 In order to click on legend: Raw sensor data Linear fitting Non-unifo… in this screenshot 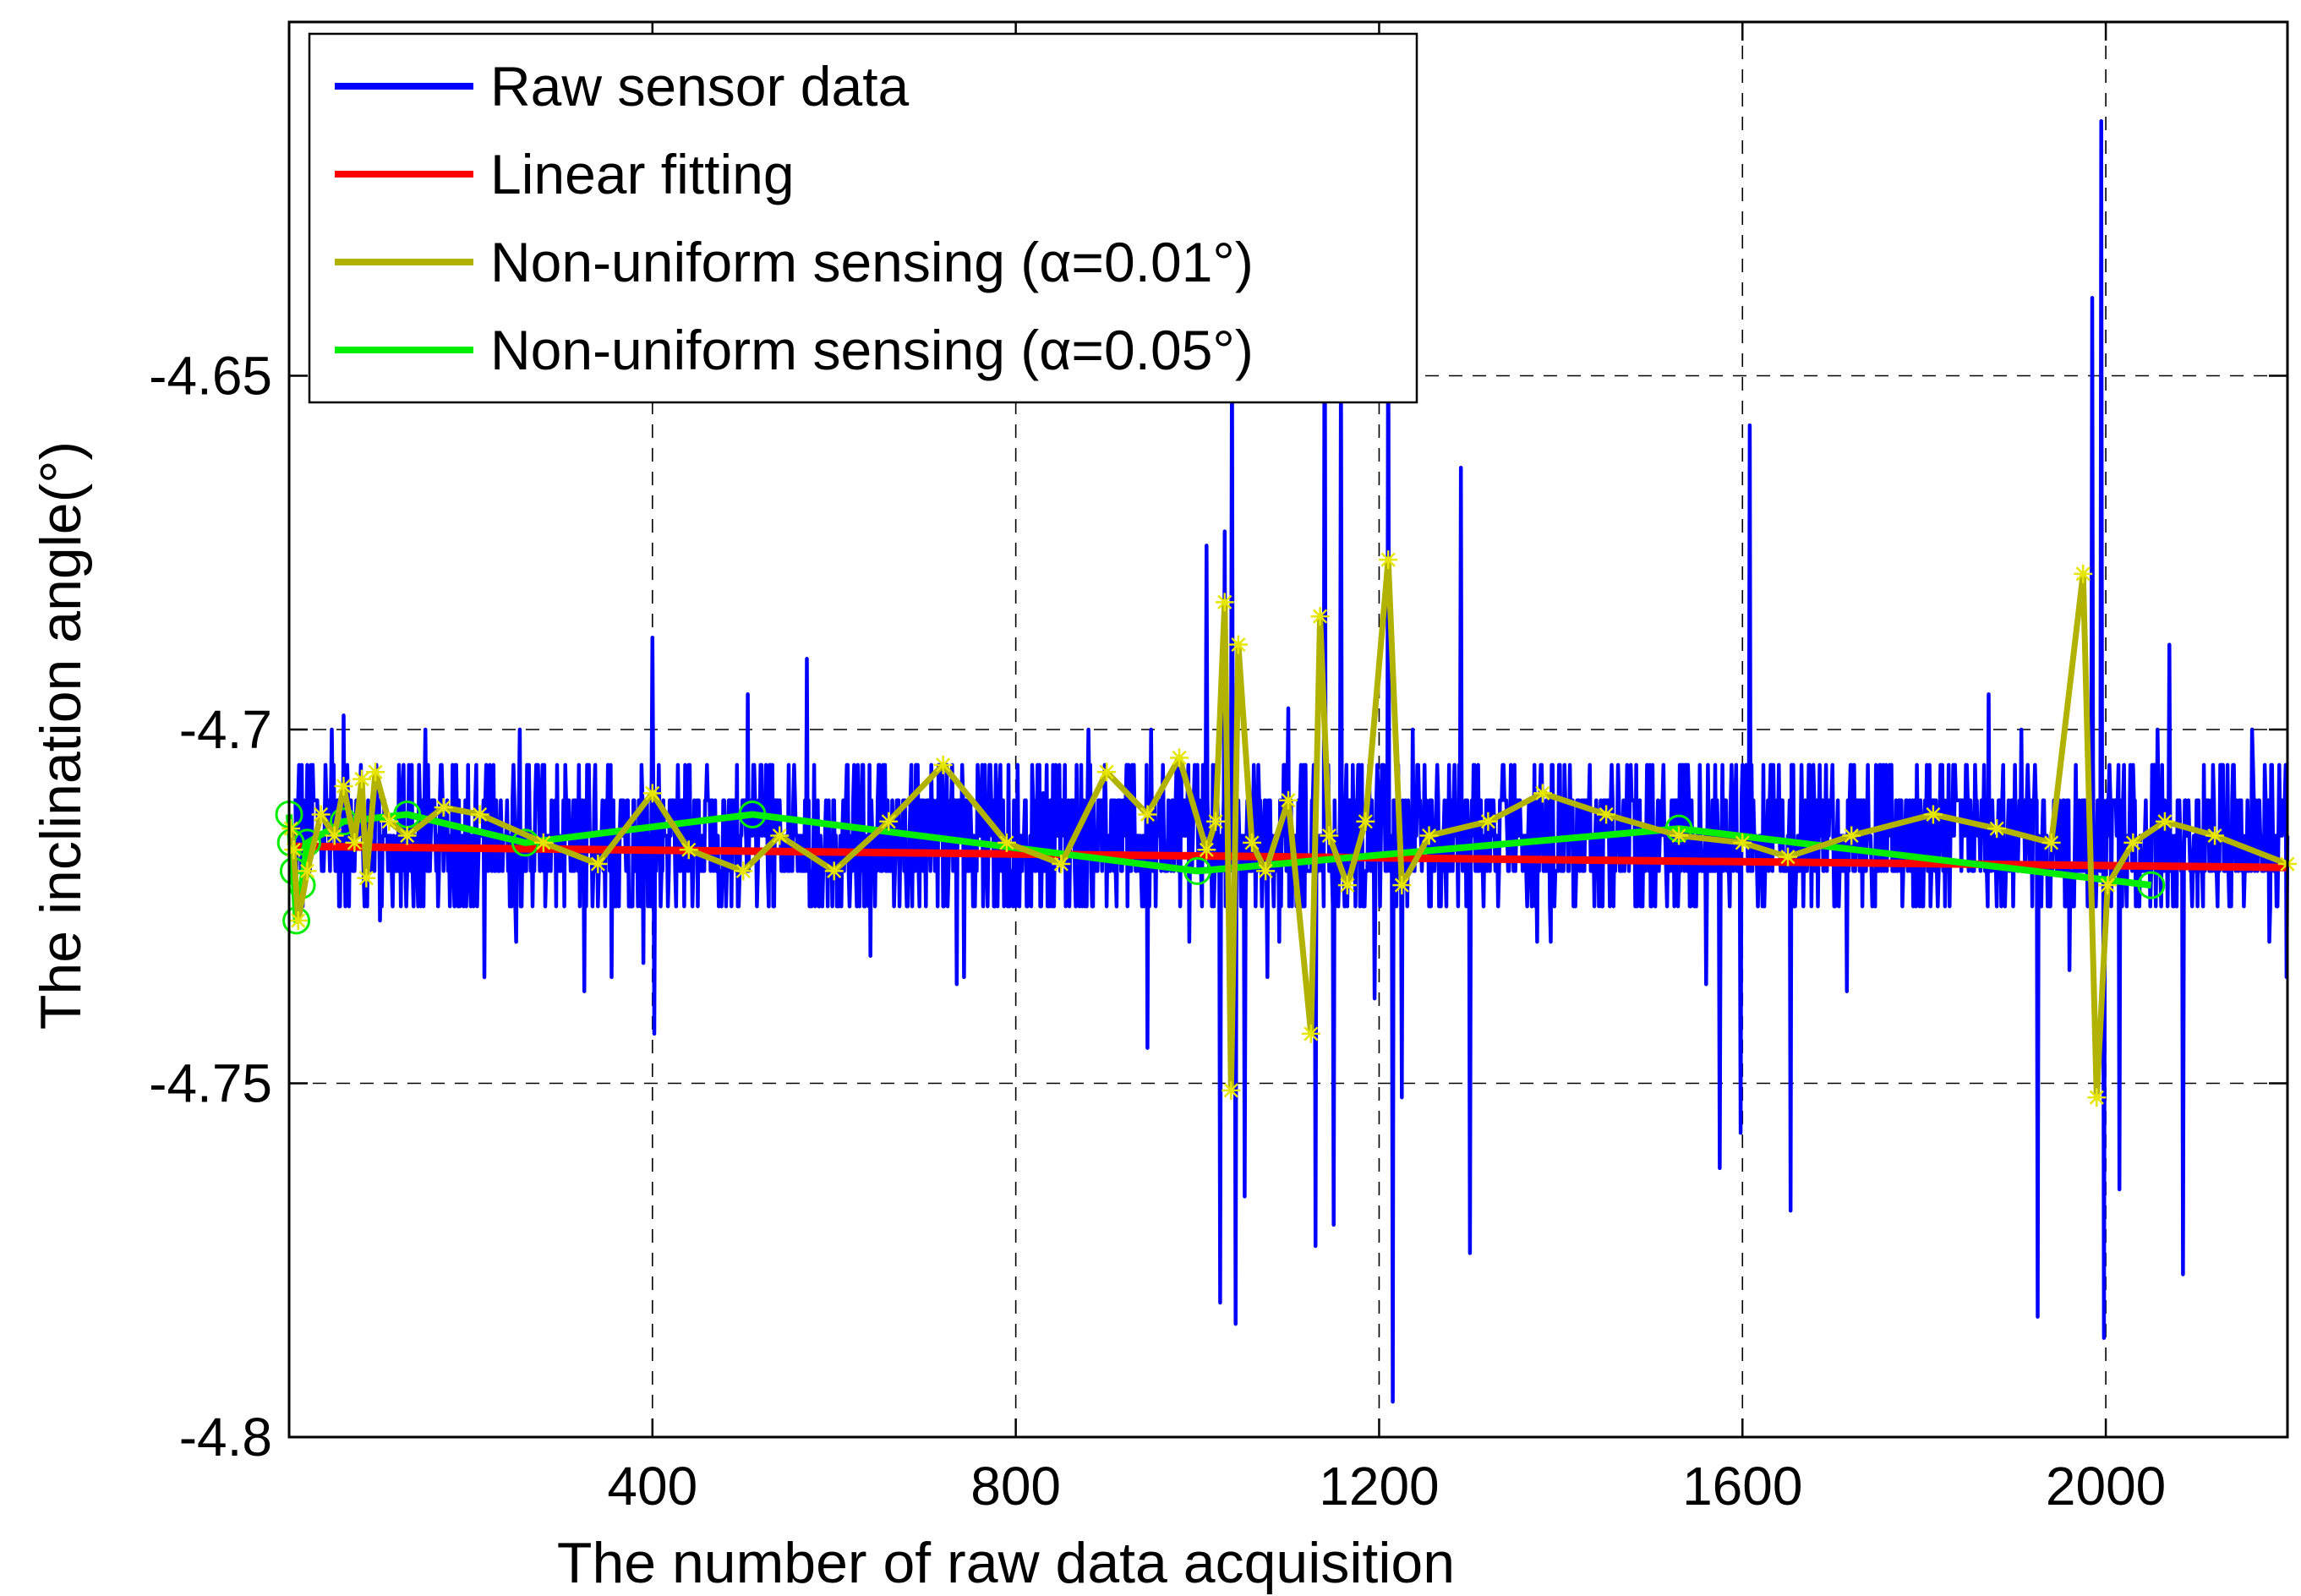, I will do `click(863, 218)`.